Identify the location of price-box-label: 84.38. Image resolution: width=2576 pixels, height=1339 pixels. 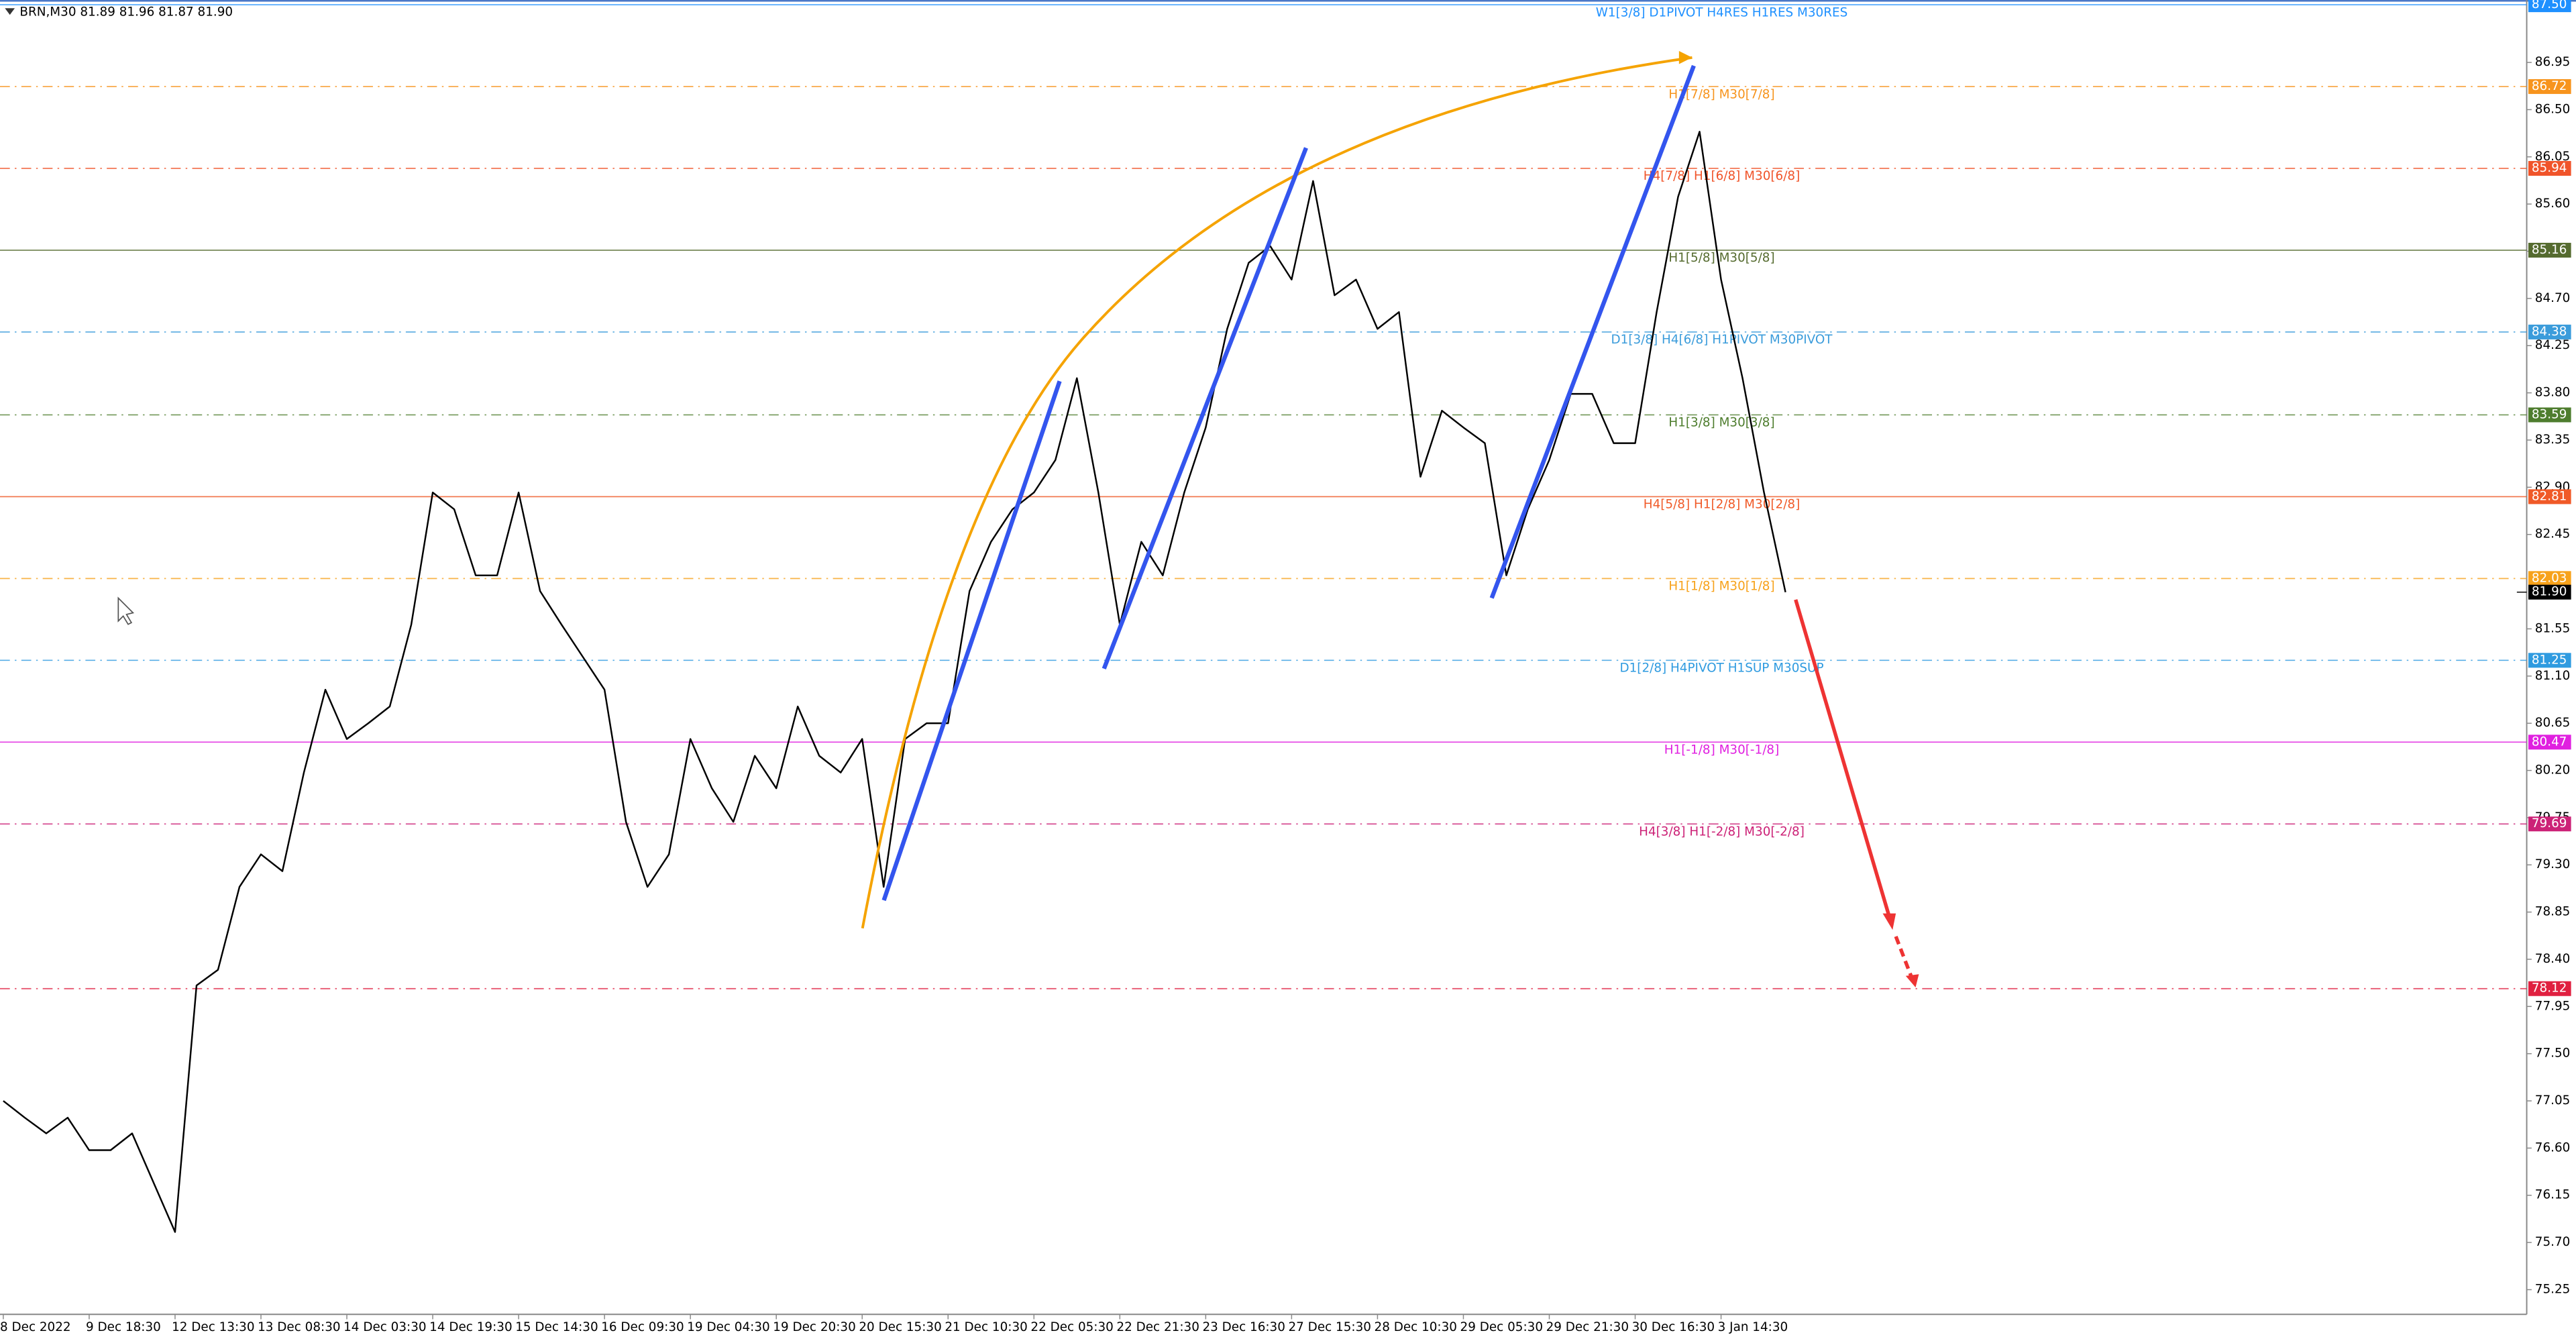
(2549, 332).